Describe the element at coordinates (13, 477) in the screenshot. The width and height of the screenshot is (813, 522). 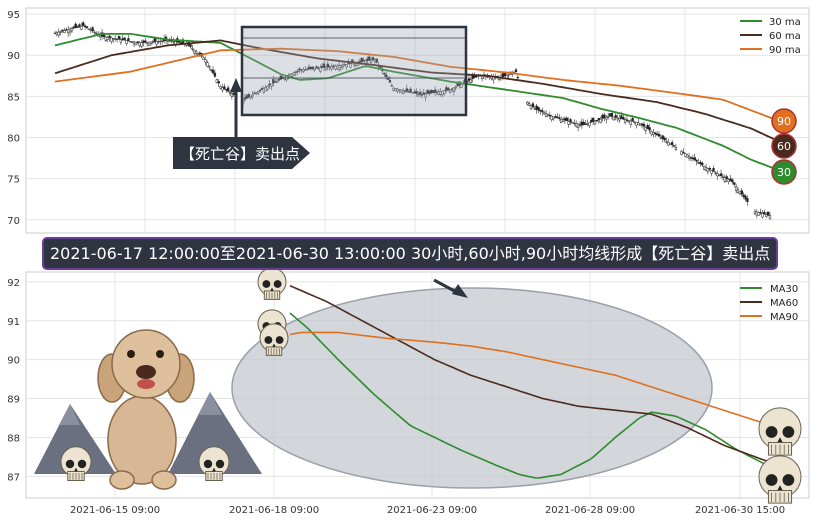
I see `bottom-y-tick: 87` at that location.